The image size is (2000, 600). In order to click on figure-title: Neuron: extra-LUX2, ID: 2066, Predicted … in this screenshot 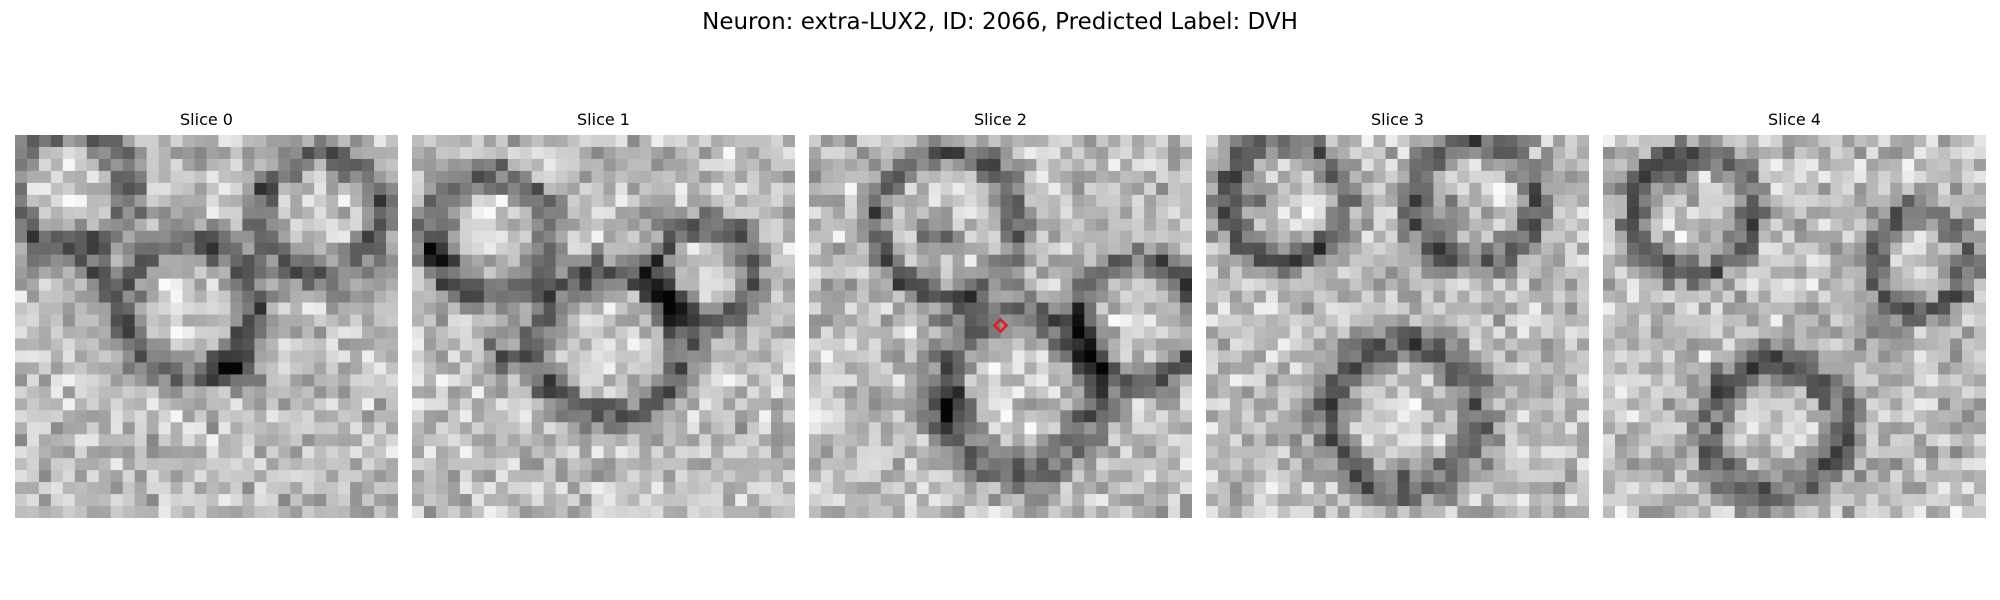, I will do `click(1000, 22)`.